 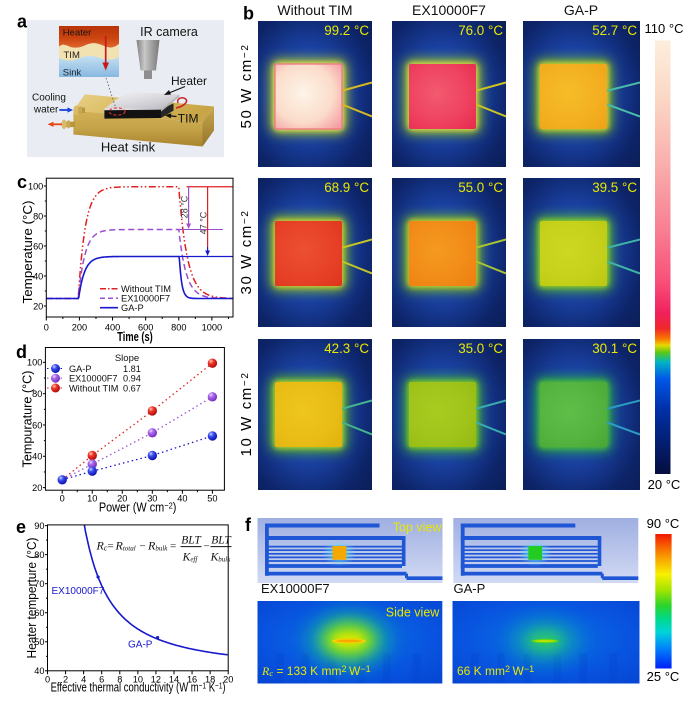 I want to click on svg-text: Temperature (°C), so click(x=28, y=252).